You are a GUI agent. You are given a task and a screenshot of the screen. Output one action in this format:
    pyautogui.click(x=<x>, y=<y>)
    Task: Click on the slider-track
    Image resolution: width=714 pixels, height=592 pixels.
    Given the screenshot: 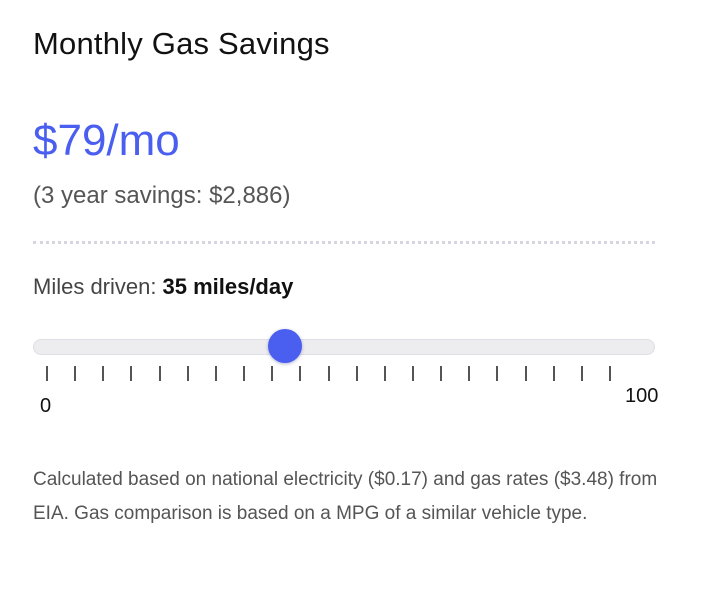 What is the action you would take?
    pyautogui.click(x=344, y=347)
    